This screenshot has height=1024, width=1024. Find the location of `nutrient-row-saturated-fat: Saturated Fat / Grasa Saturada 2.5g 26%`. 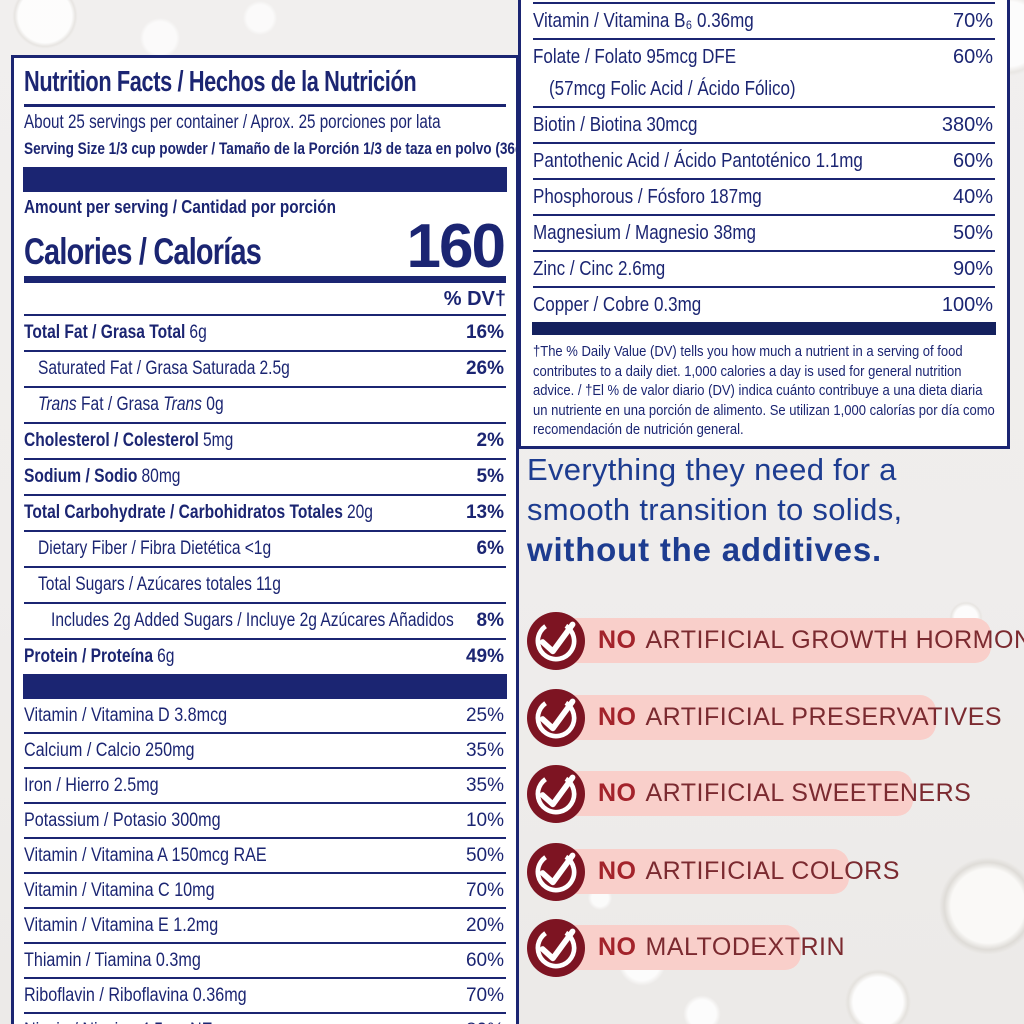

nutrient-row-saturated-fat: Saturated Fat / Grasa Saturada 2.5g 26% is located at coordinates (265, 368).